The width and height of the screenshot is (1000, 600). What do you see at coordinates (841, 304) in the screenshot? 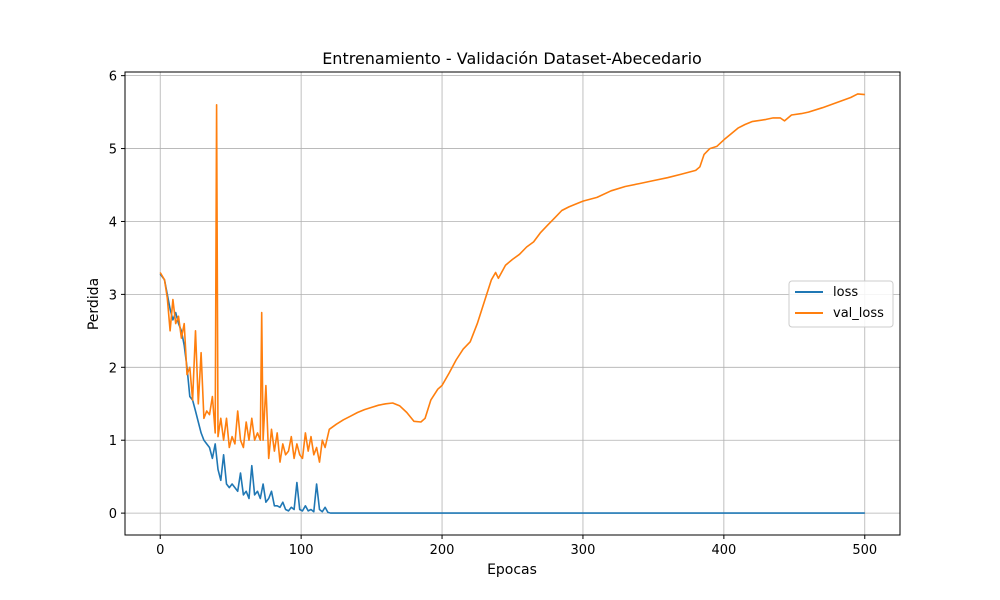
I see `legend: loss val_loss` at bounding box center [841, 304].